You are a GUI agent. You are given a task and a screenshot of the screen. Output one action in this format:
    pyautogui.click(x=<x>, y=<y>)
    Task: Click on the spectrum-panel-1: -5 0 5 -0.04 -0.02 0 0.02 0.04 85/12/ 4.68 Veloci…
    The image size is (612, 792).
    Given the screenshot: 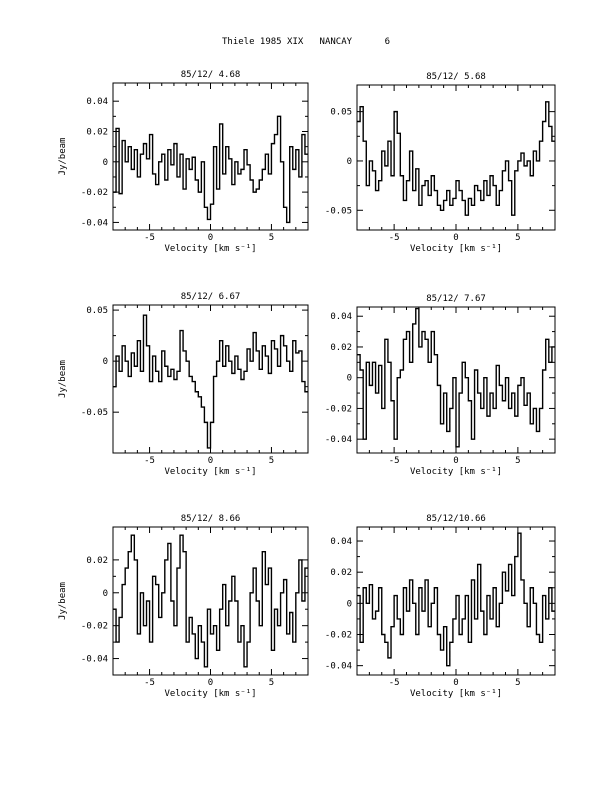 What is the action you would take?
    pyautogui.click(x=183, y=162)
    